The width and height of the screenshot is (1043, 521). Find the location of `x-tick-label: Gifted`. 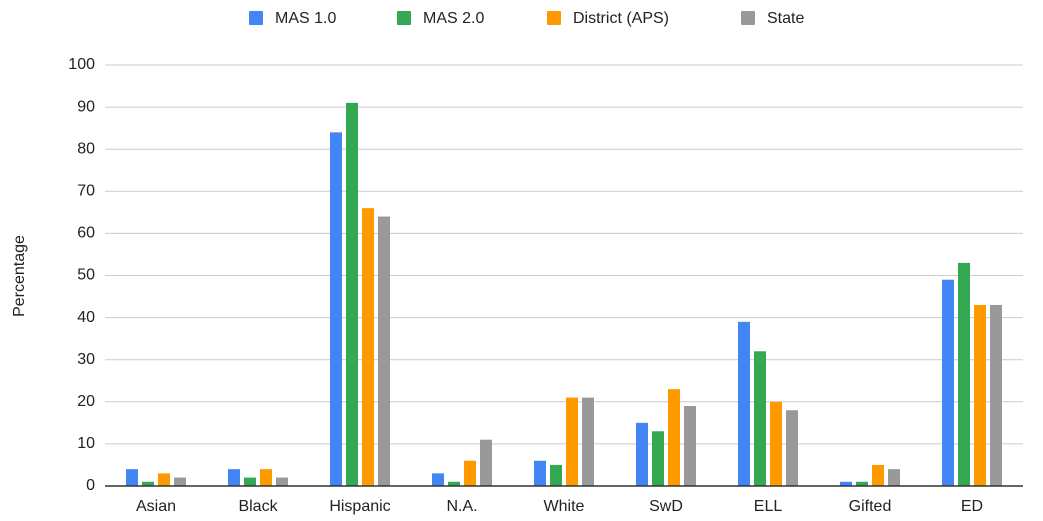

x-tick-label: Gifted is located at coordinates (870, 506).